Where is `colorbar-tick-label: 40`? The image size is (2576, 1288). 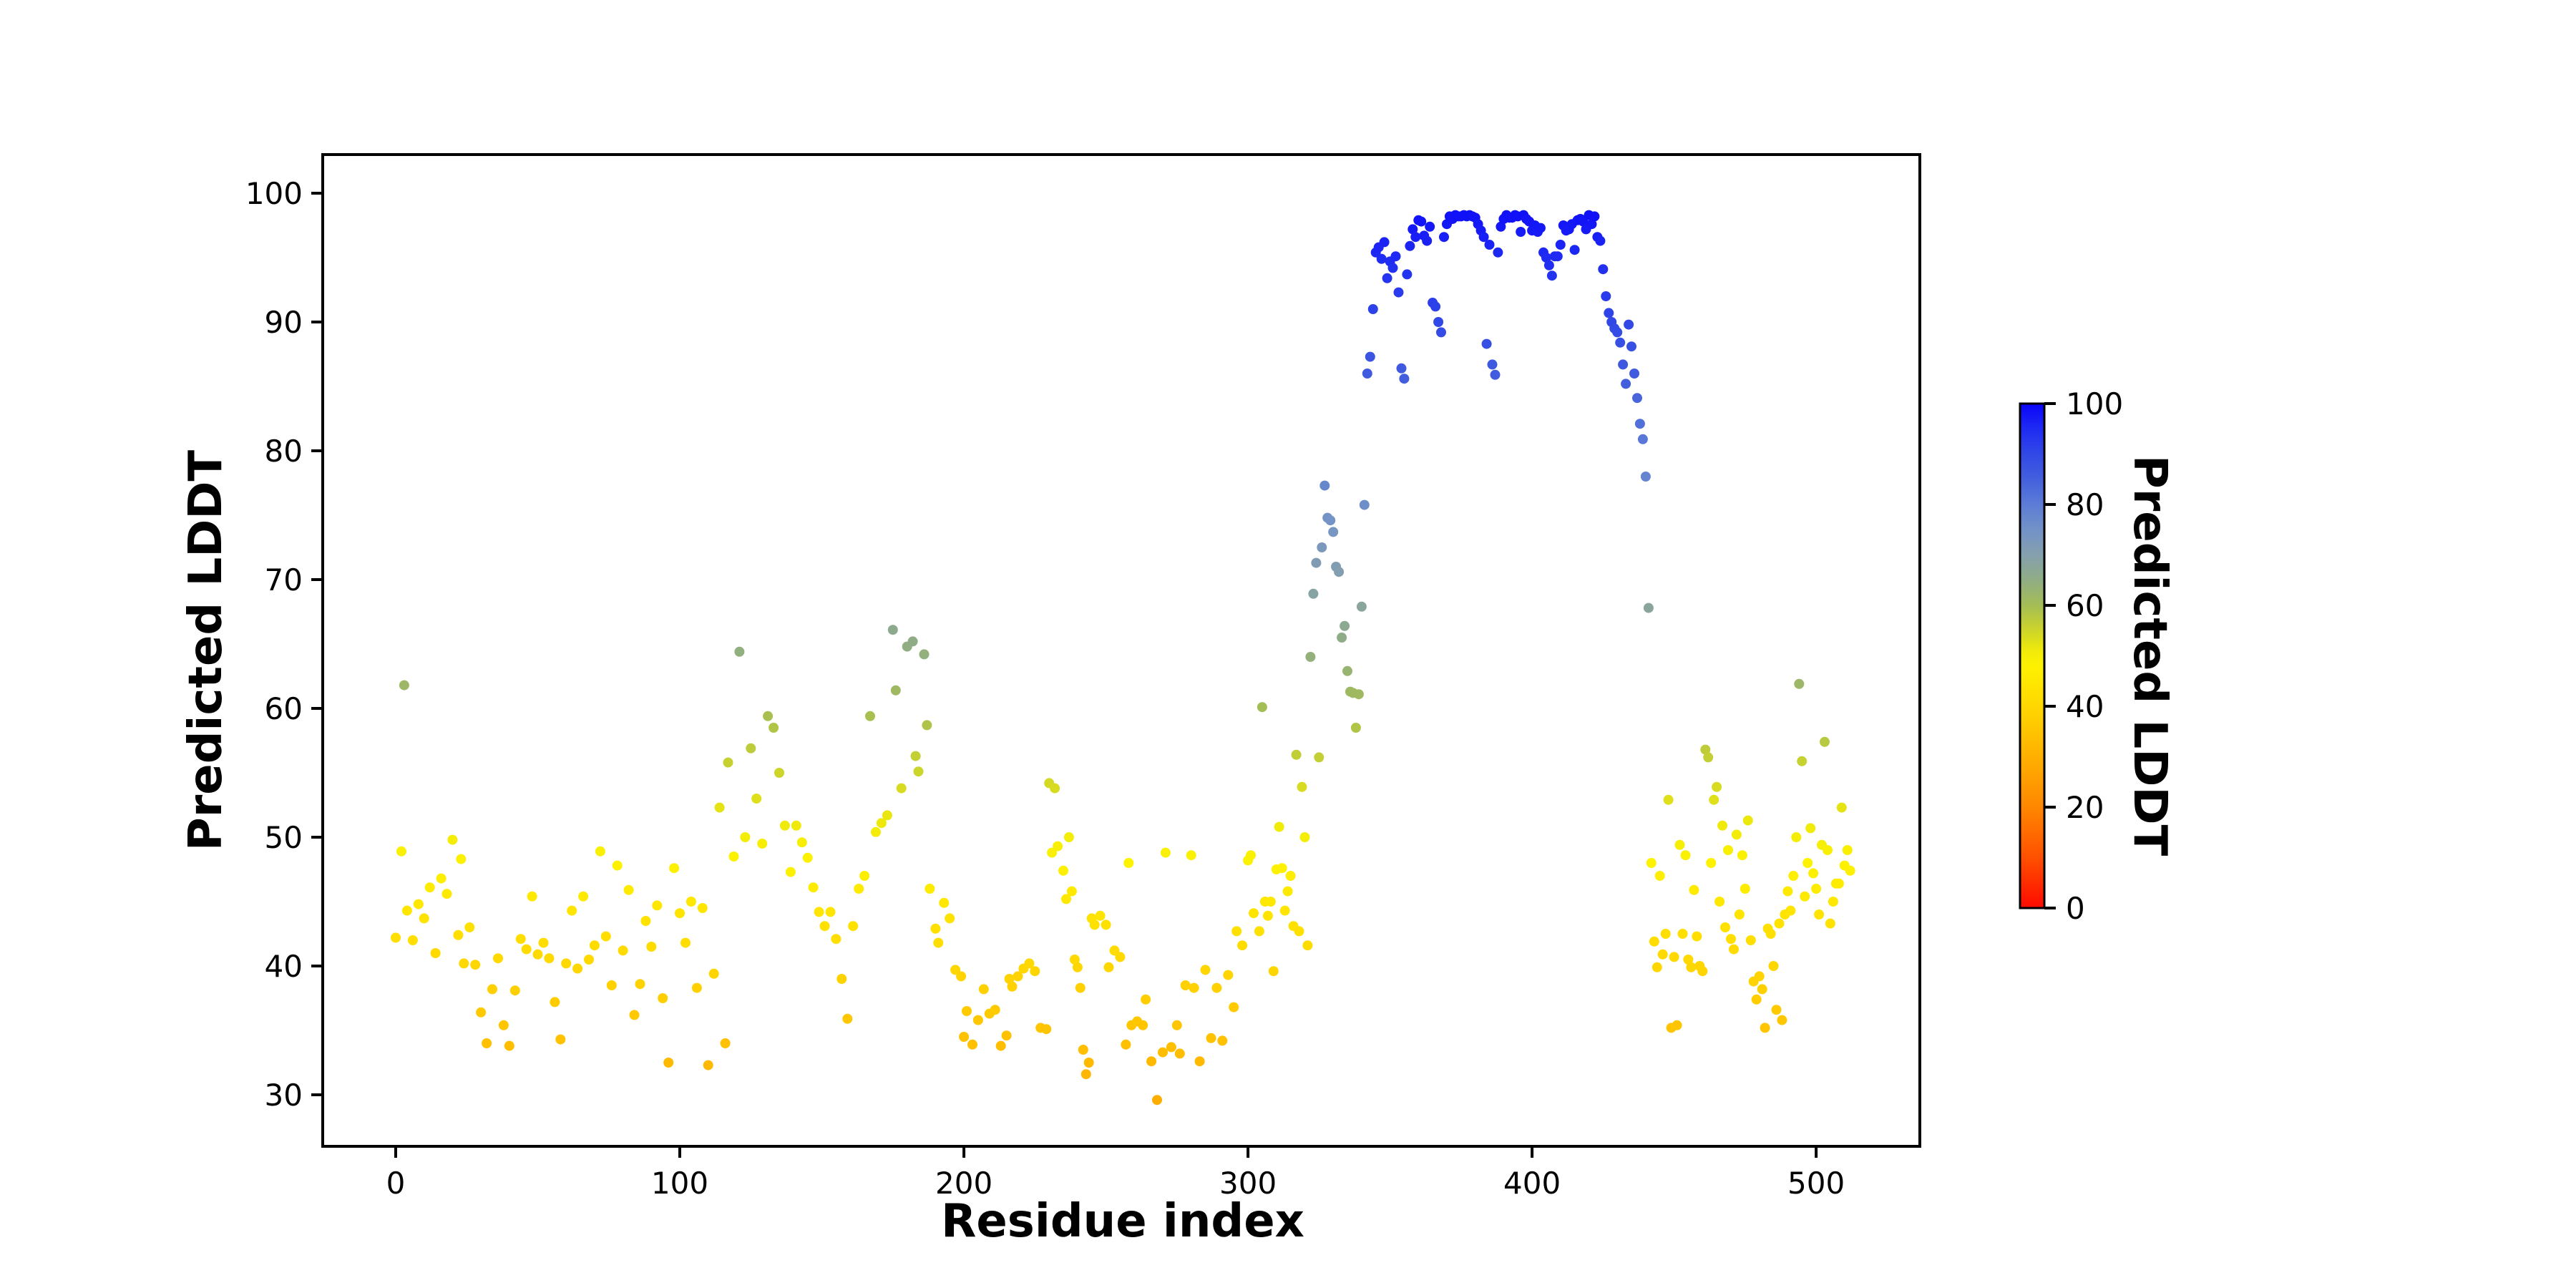
colorbar-tick-label: 40 is located at coordinates (2085, 706).